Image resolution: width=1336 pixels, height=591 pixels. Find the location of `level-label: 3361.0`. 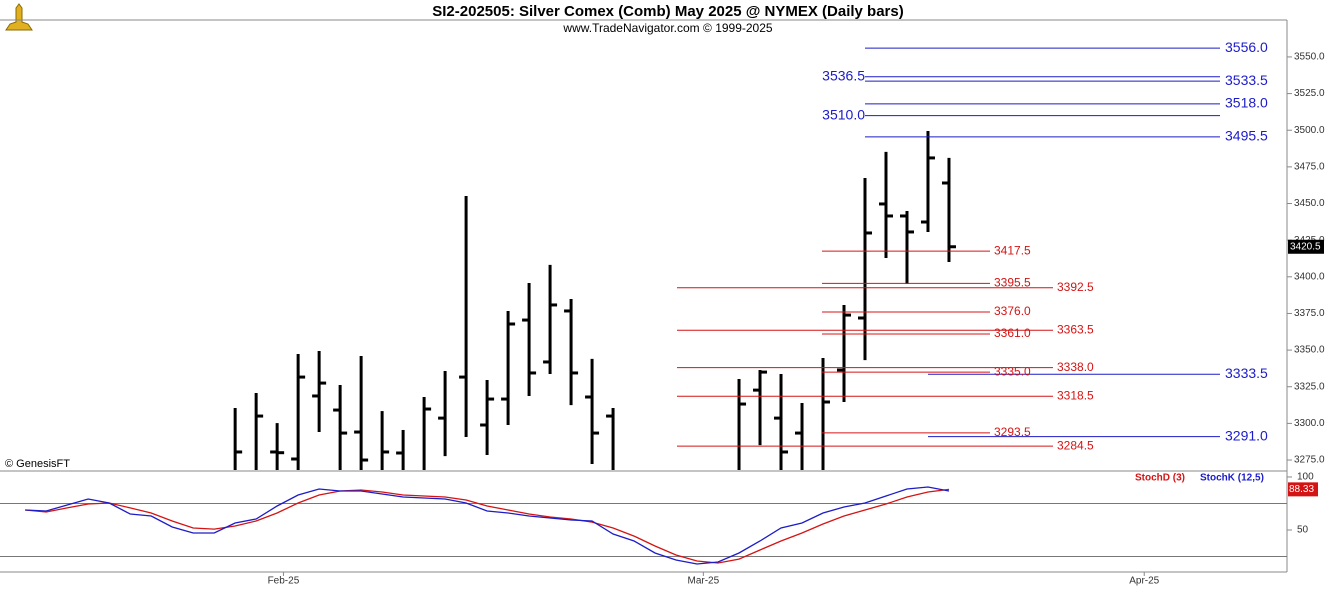

level-label: 3361.0 is located at coordinates (1012, 333).